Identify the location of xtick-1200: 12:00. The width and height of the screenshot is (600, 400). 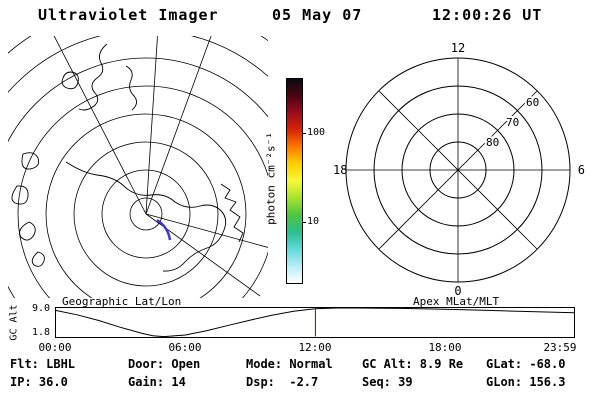
(315, 347).